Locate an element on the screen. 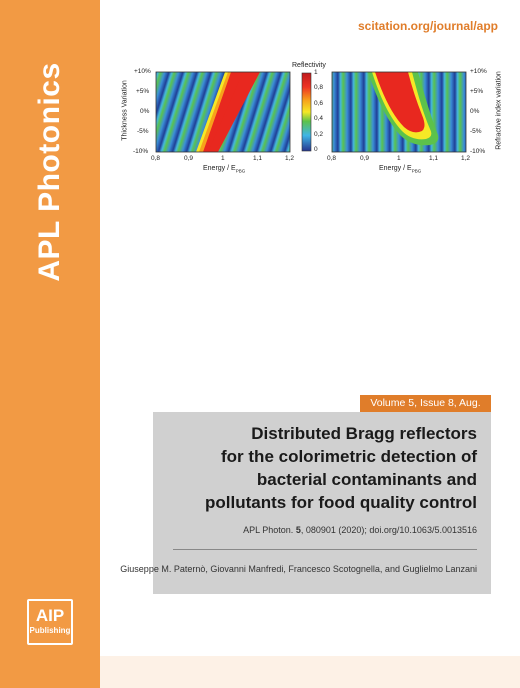 The width and height of the screenshot is (520, 688). right-x-tick: 1 is located at coordinates (399, 158).